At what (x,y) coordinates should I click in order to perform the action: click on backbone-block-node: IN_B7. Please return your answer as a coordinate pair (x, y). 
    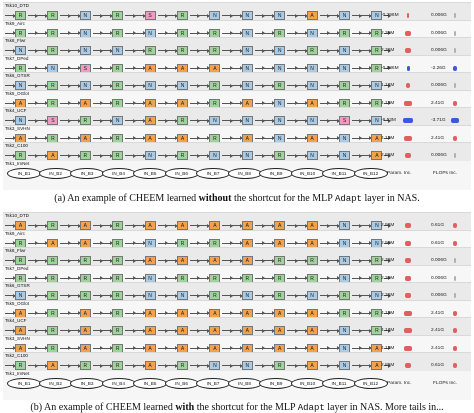
    Looking at the image, I should click on (213, 383).